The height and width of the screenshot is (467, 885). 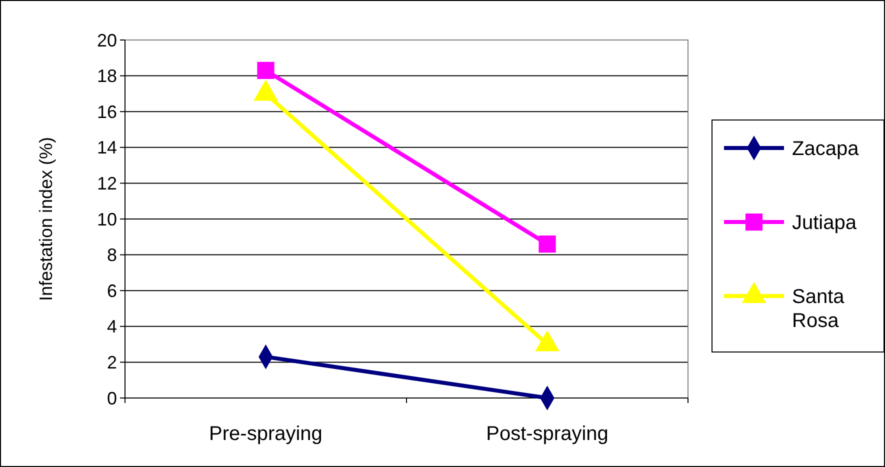 I want to click on x-tick-label: Pre-spraying, so click(x=265, y=434).